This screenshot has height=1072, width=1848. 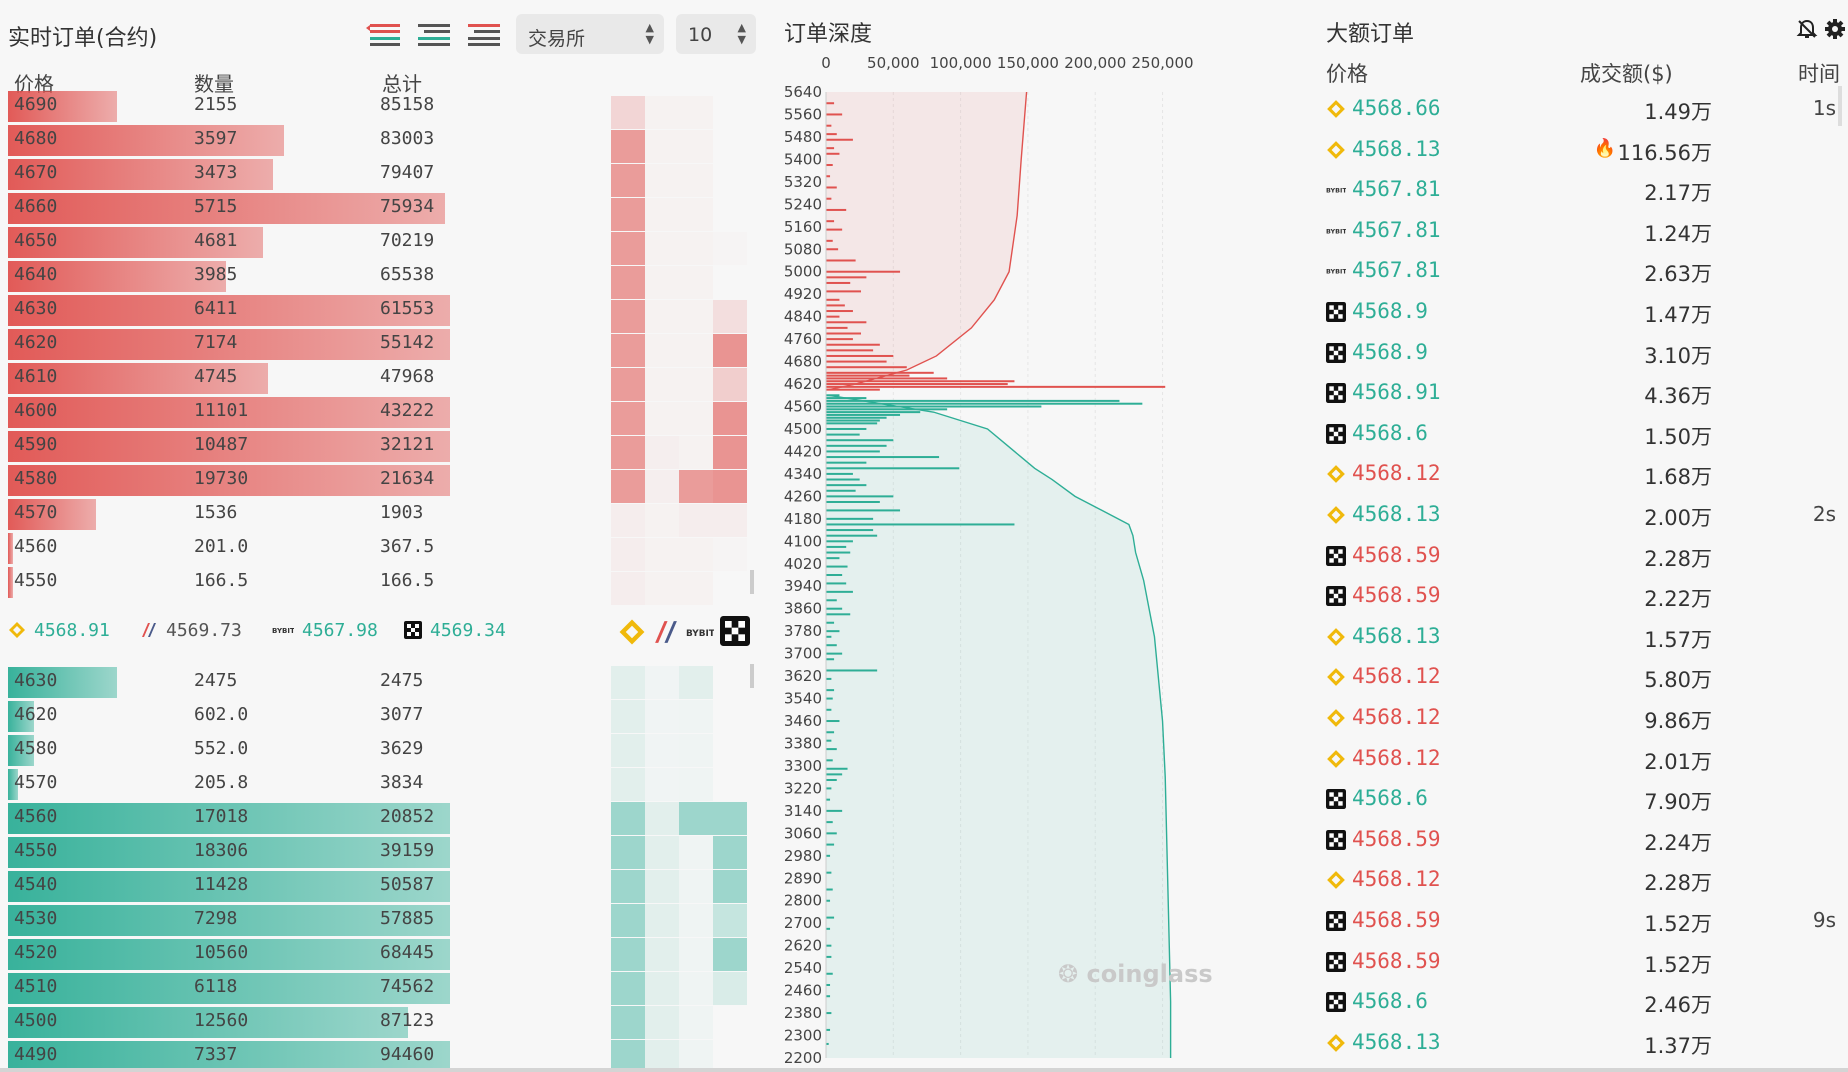 What do you see at coordinates (1835, 29) in the screenshot?
I see `settings-gear-icon` at bounding box center [1835, 29].